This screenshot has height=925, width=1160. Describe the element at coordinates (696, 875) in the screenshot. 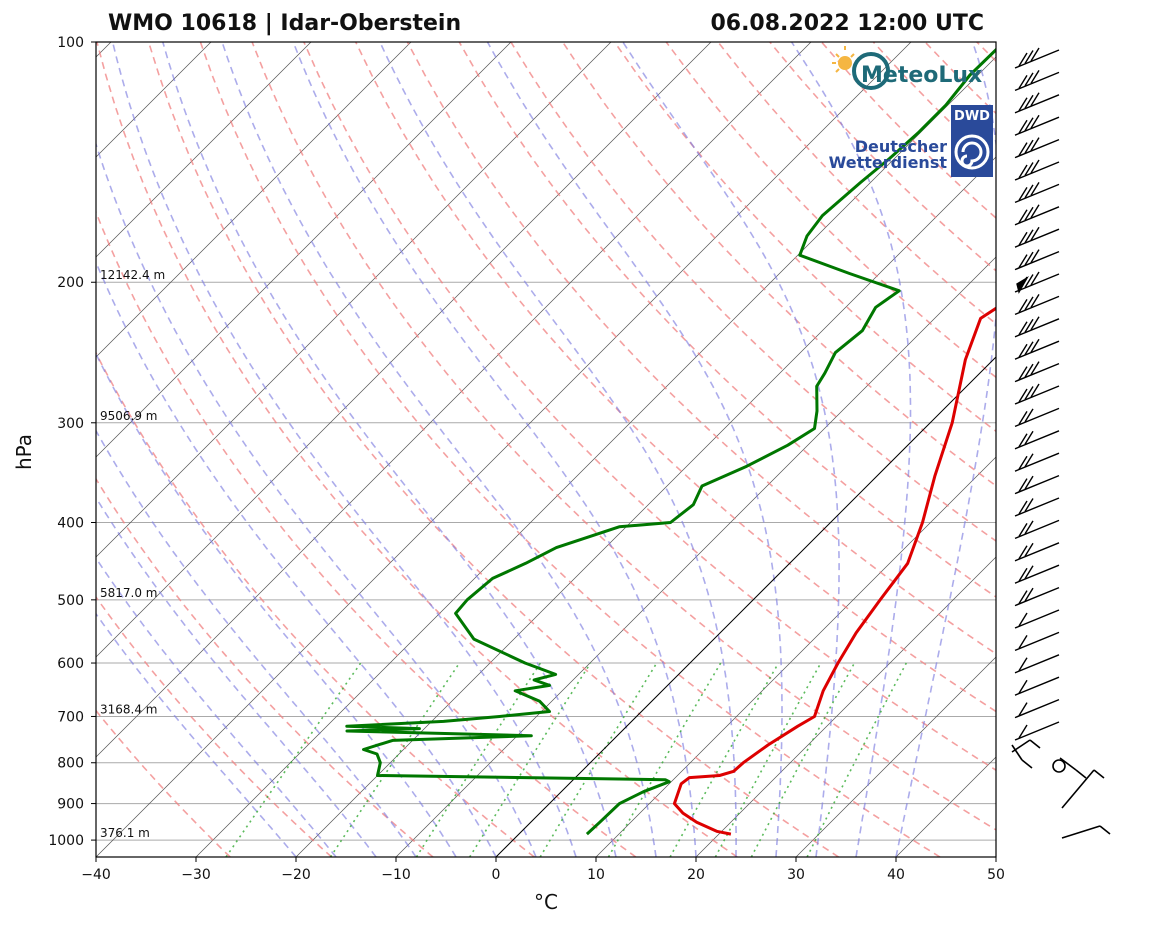

I see `x-tick-label: 20` at that location.